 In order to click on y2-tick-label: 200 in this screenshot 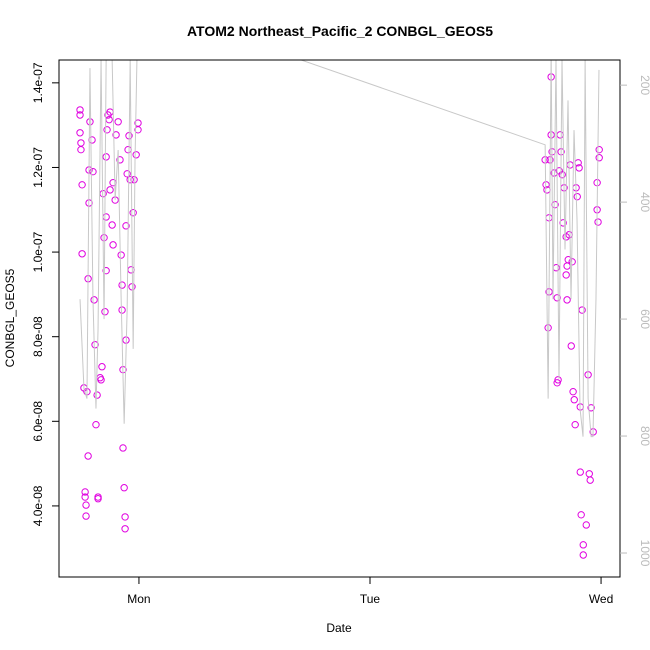, I will do `click(644, 85)`.